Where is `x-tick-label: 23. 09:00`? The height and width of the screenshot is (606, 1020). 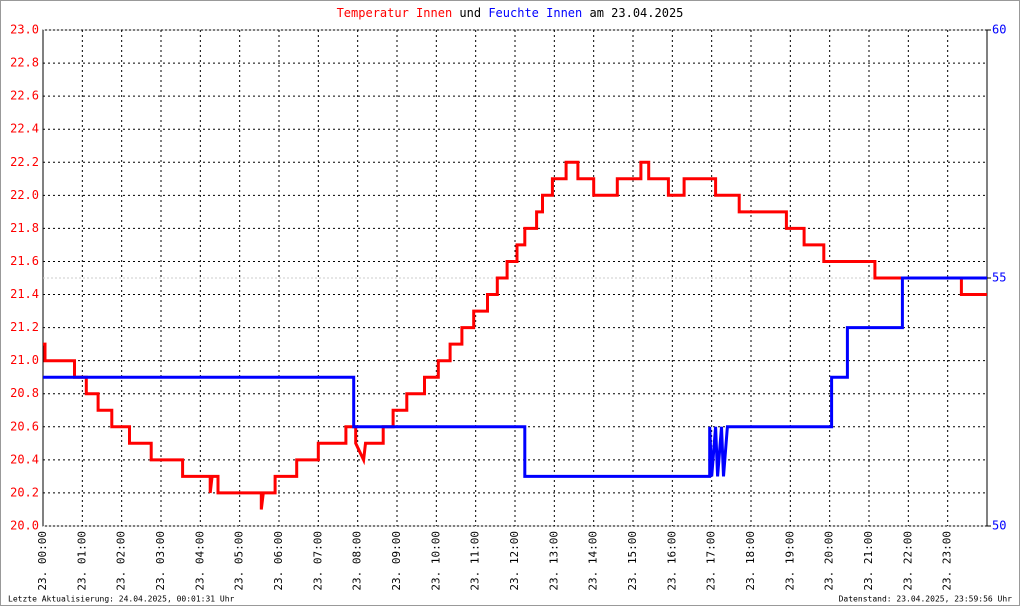 x-tick-label: 23. 09:00 is located at coordinates (396, 561).